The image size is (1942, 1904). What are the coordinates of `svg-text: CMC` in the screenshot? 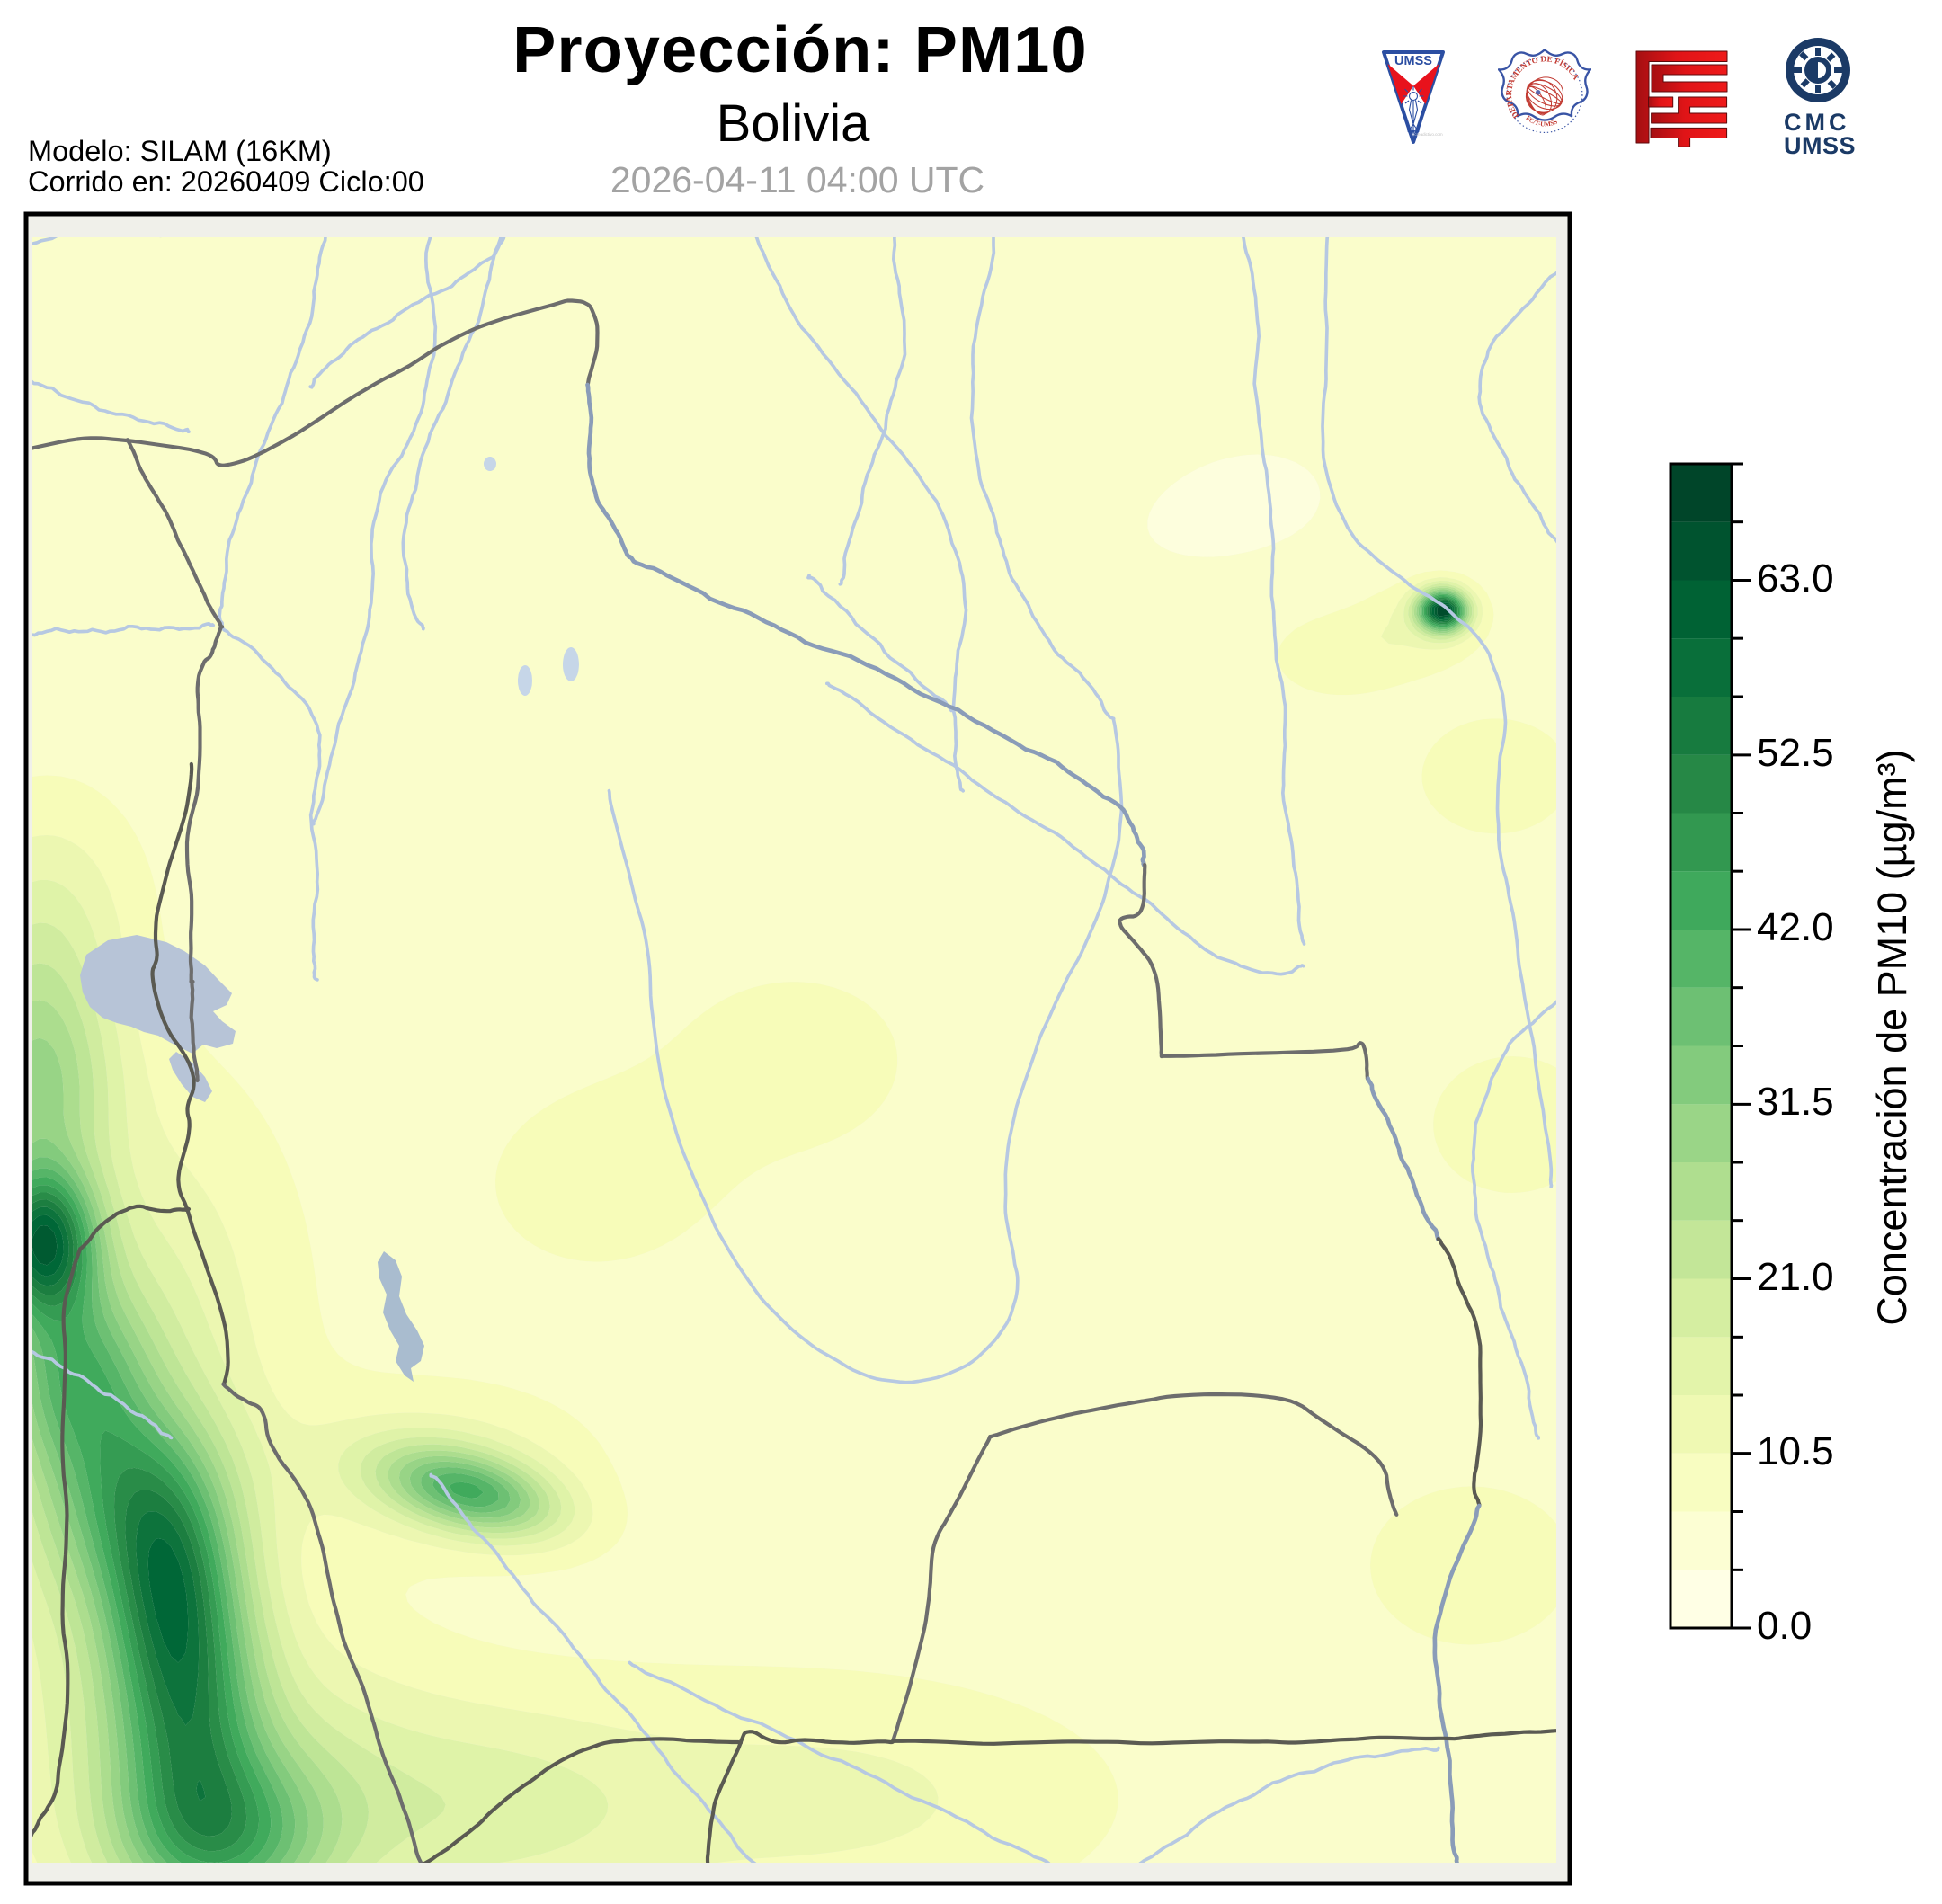 It's located at (1817, 122).